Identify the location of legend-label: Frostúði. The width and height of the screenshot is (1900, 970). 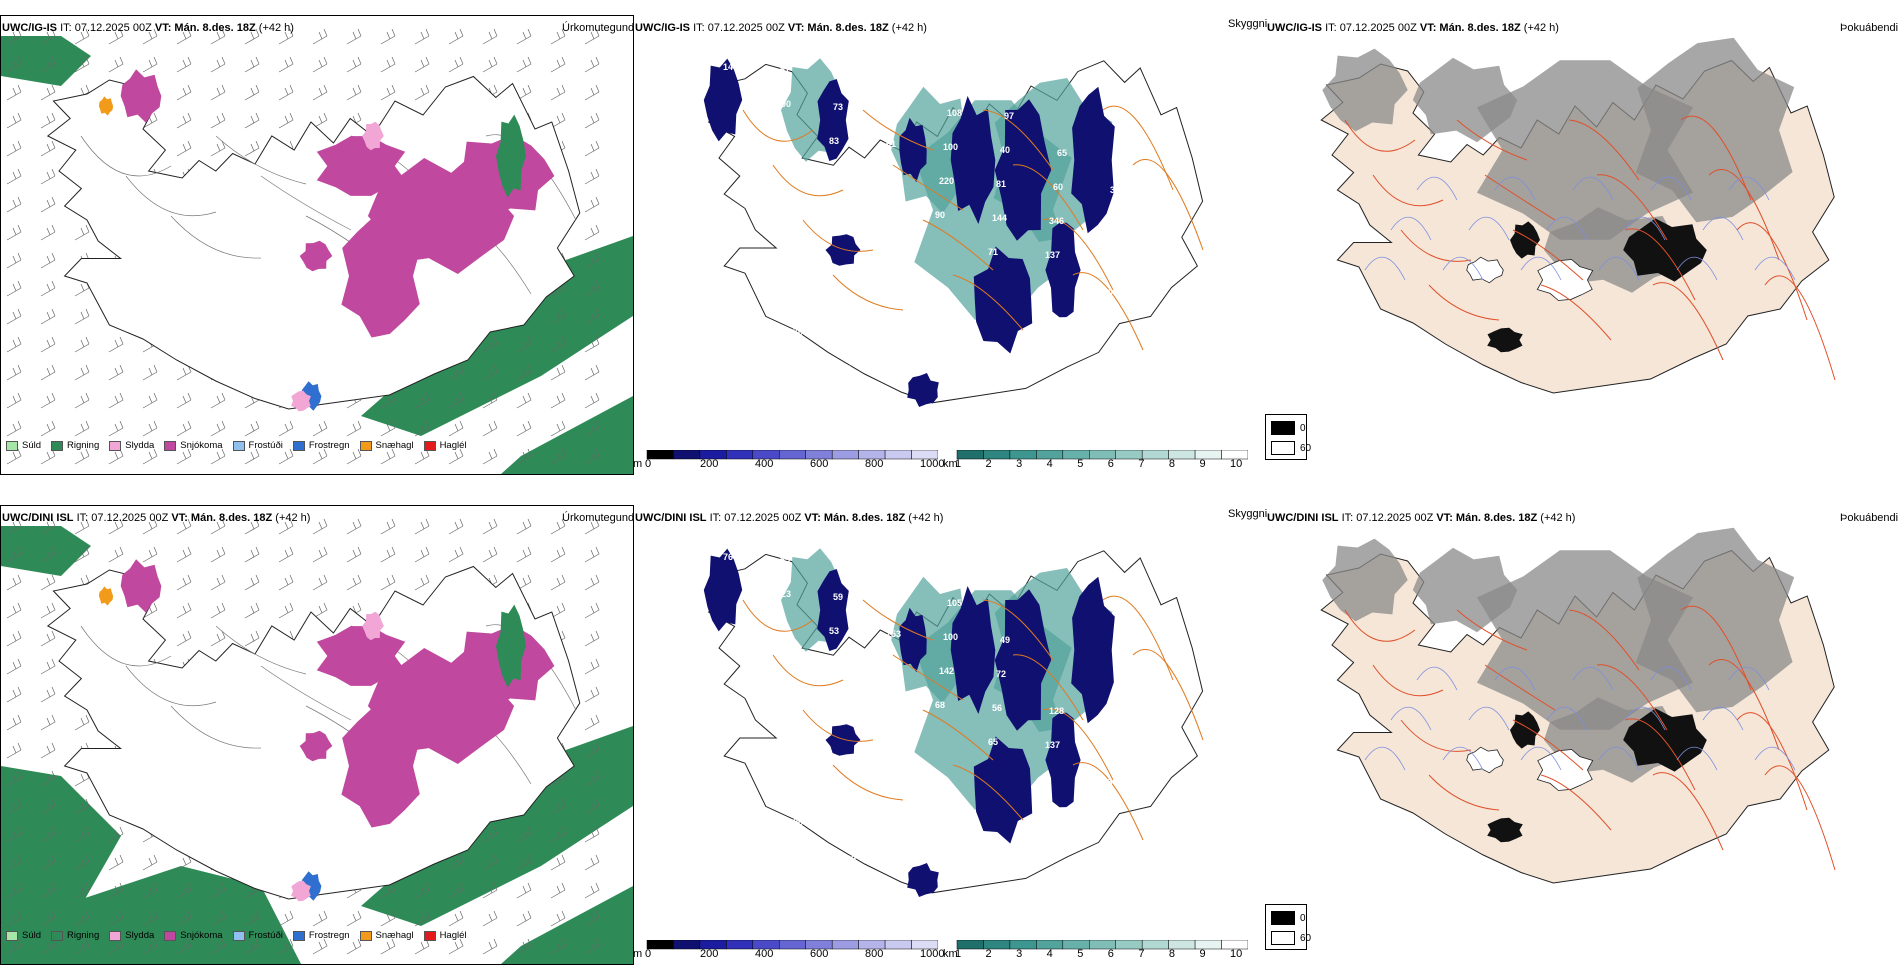
(265, 445).